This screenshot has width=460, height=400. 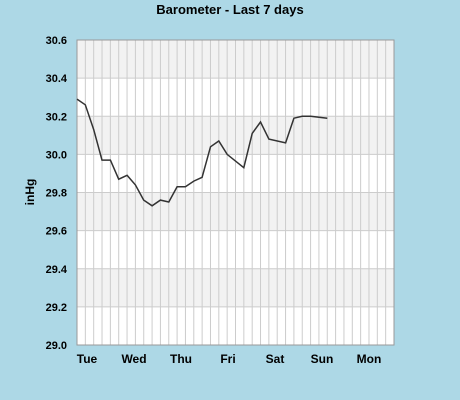 I want to click on y-tick-labels: 29.0 29.2 29.4 29.6 29.8 30.0 30.2 30.4 30.6, so click(x=57, y=193).